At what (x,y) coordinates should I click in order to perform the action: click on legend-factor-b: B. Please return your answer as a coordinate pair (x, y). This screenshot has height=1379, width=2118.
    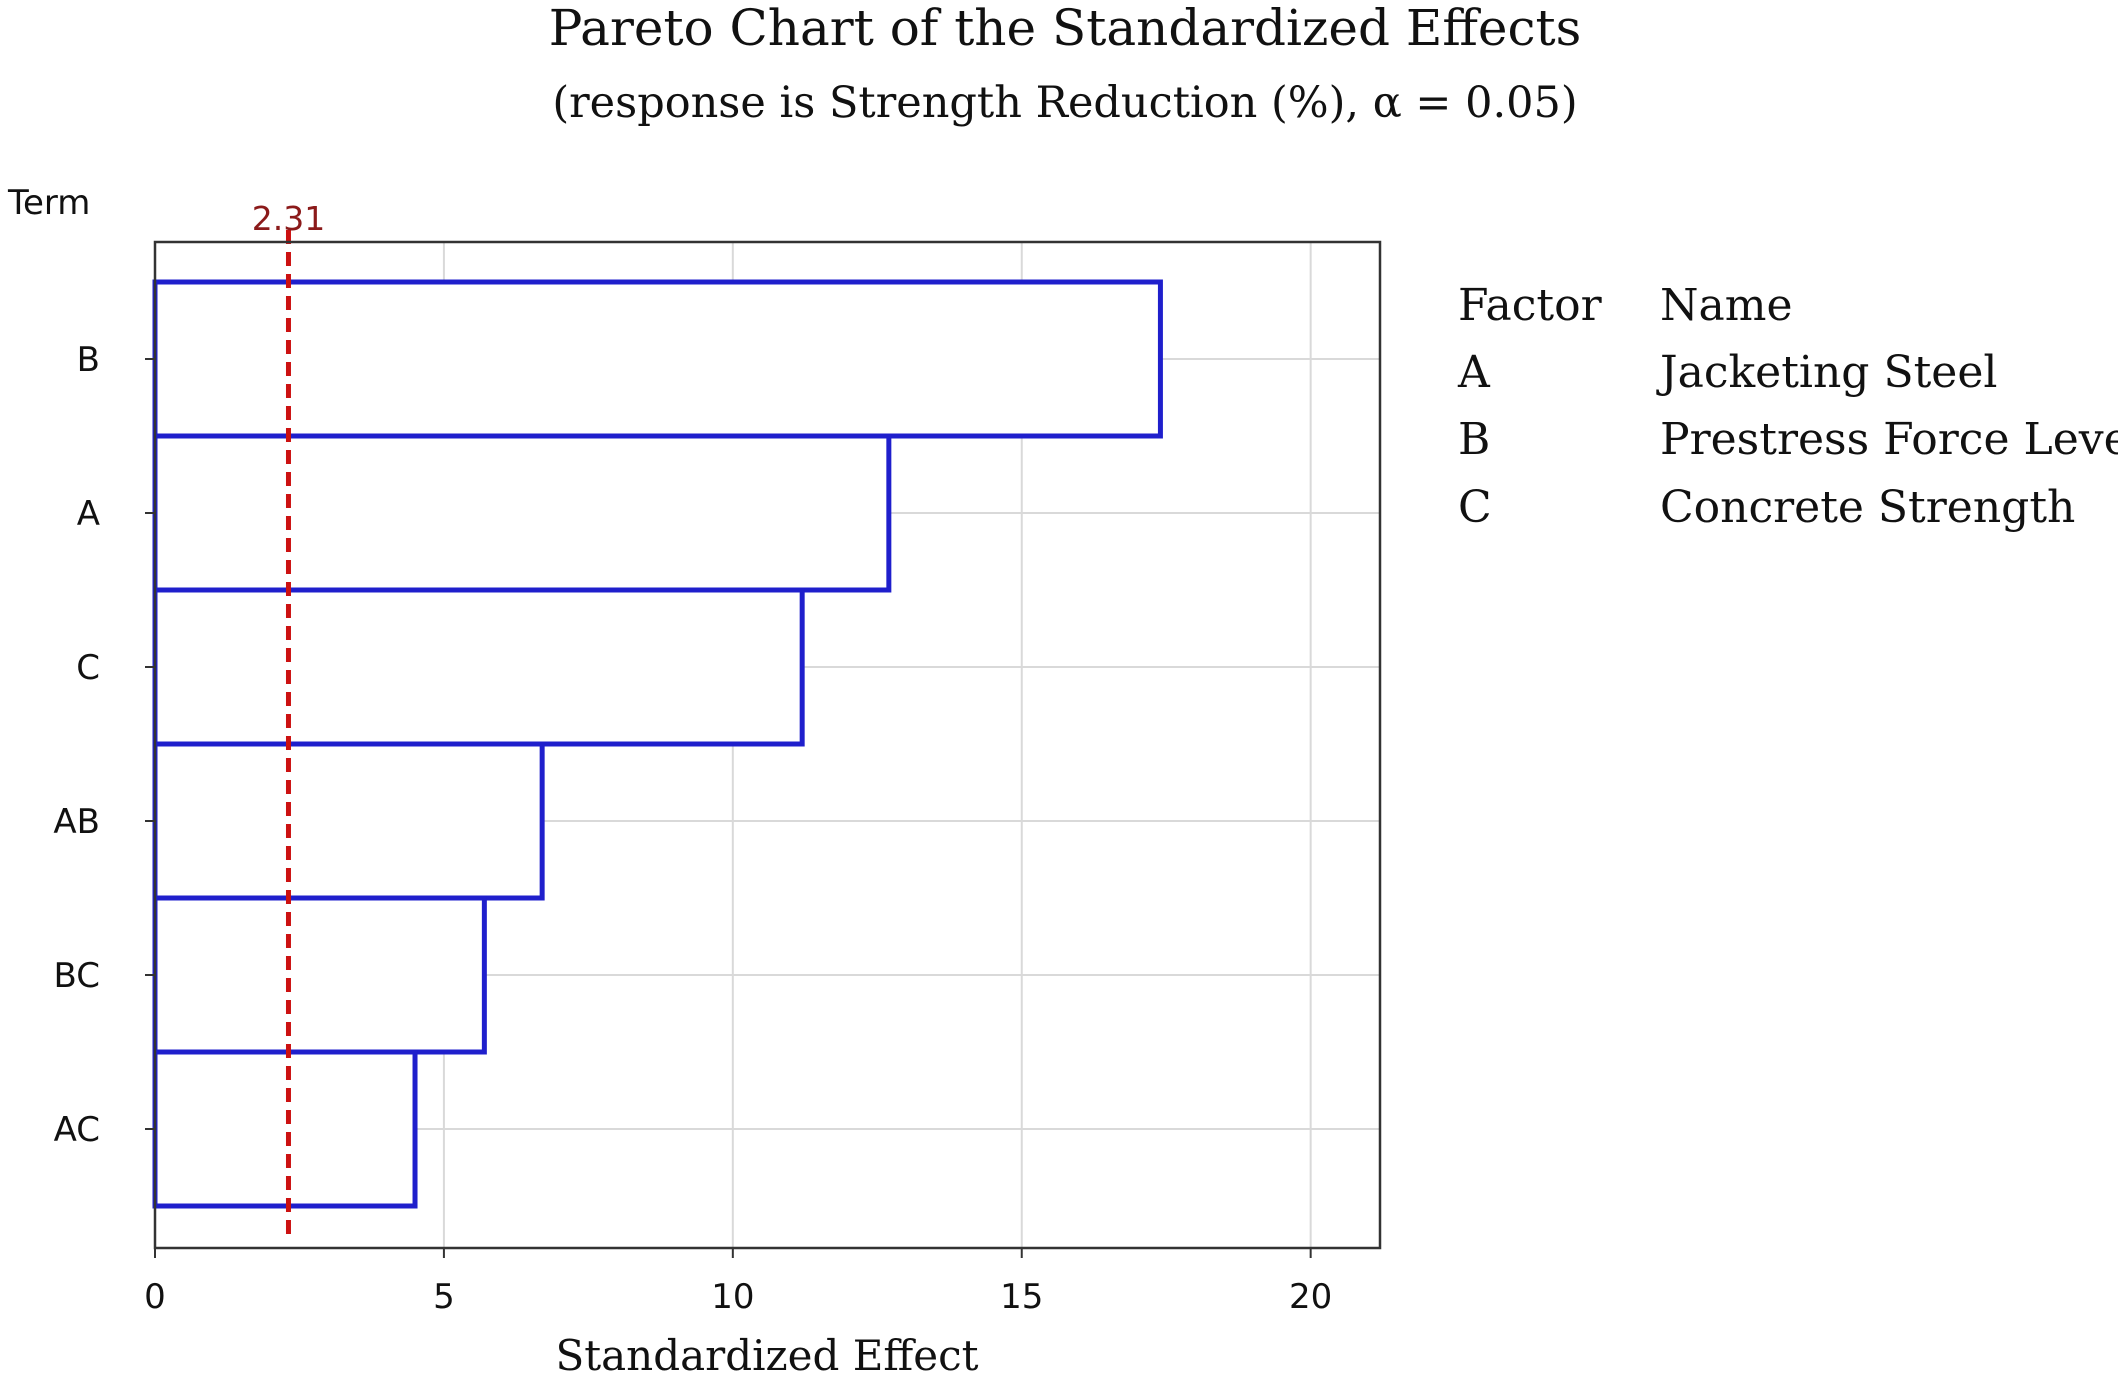
    Looking at the image, I should click on (1474, 439).